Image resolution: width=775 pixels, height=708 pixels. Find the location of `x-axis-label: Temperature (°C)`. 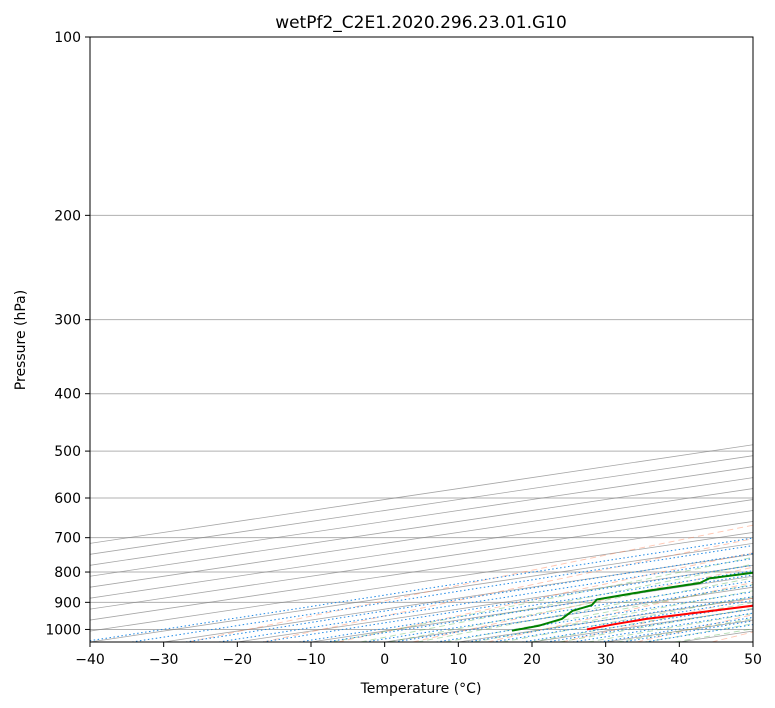

x-axis-label: Temperature (°C) is located at coordinates (421, 689).